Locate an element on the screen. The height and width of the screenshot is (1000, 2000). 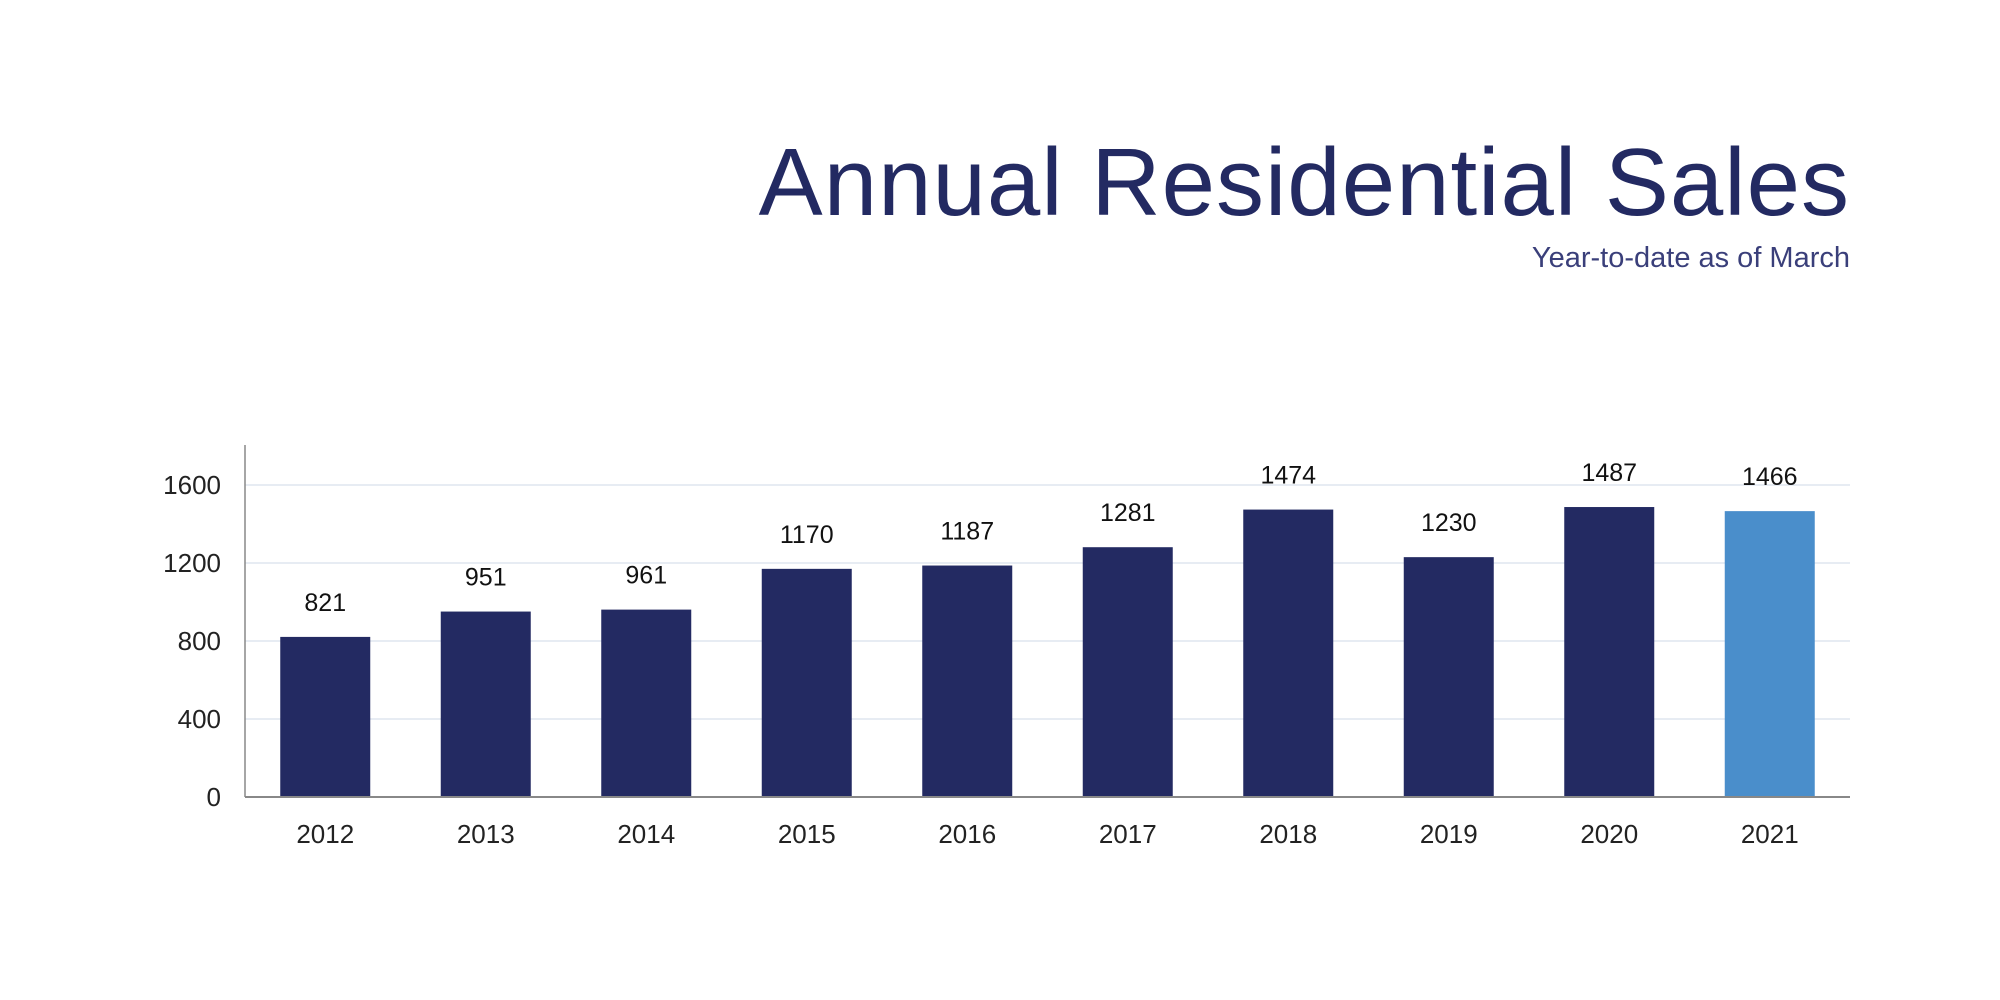
bar-2015 is located at coordinates (806, 682).